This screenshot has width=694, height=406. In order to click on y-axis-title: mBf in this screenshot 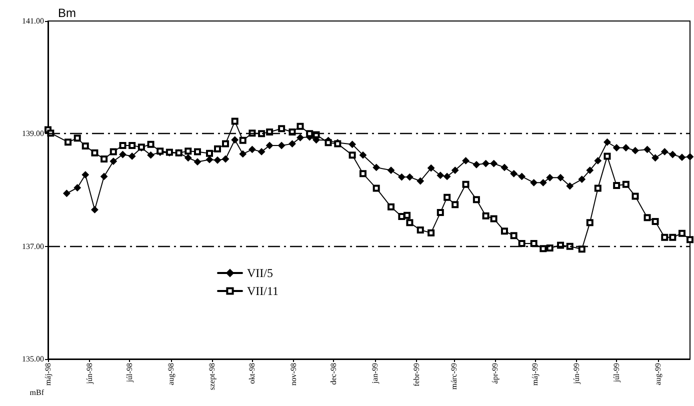, I will do `click(37, 393)`.